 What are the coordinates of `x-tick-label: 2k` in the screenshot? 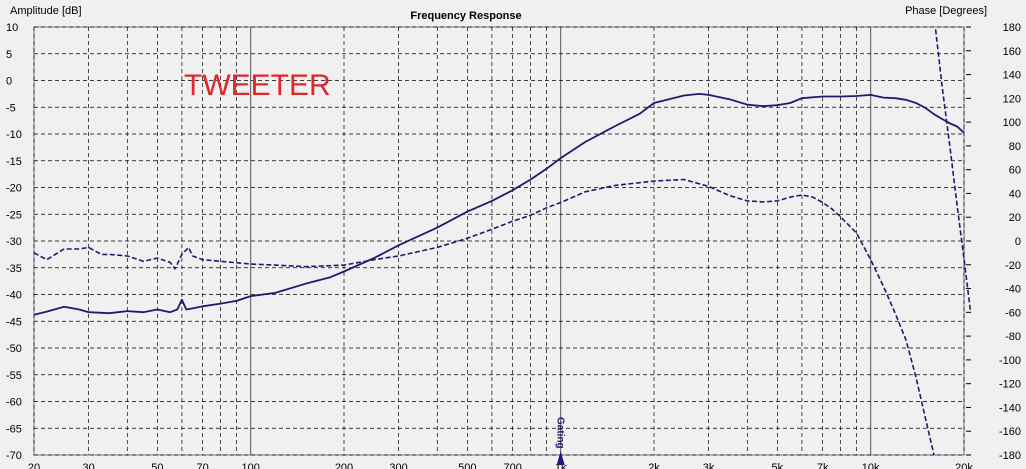 It's located at (654, 465).